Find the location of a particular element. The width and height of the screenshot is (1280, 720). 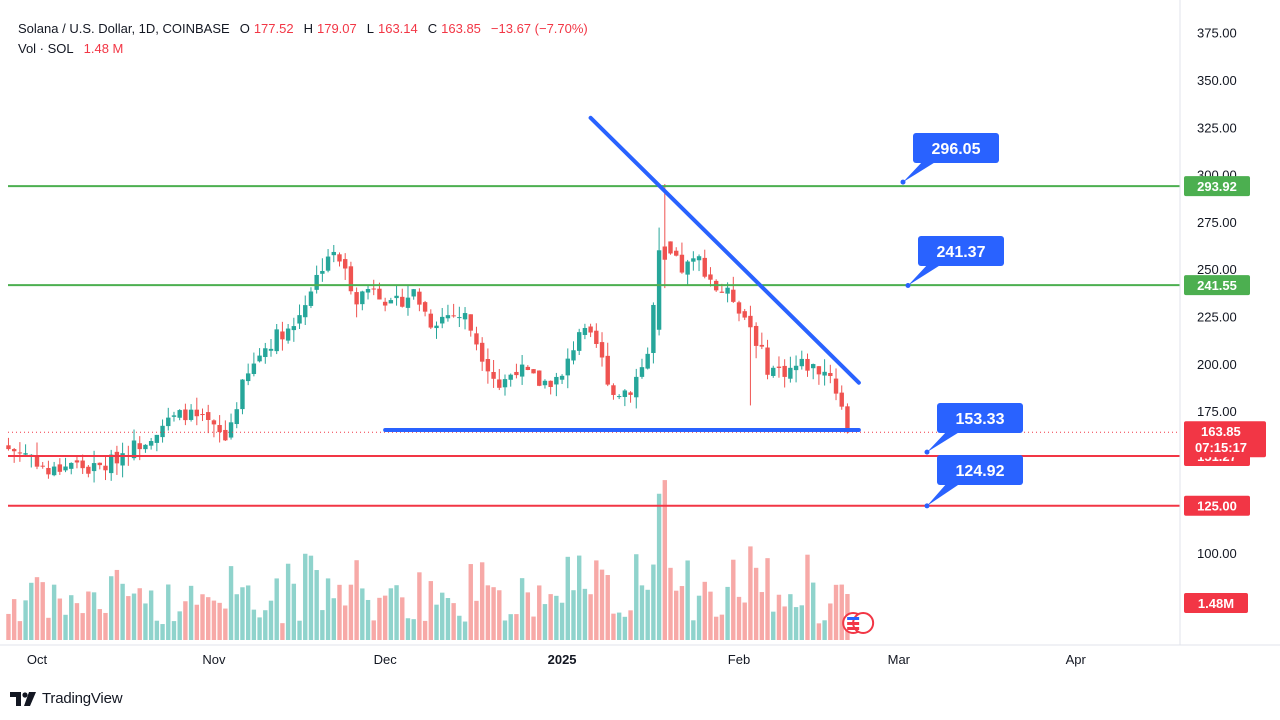

callout-pointer is located at coordinates (925, 275).